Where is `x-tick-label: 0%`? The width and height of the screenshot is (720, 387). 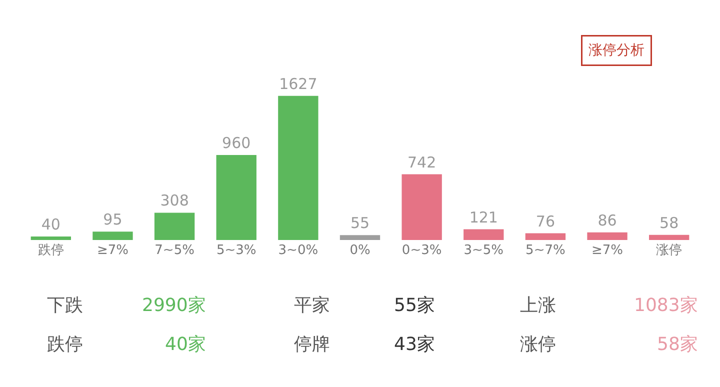
x-tick-label: 0% is located at coordinates (360, 250).